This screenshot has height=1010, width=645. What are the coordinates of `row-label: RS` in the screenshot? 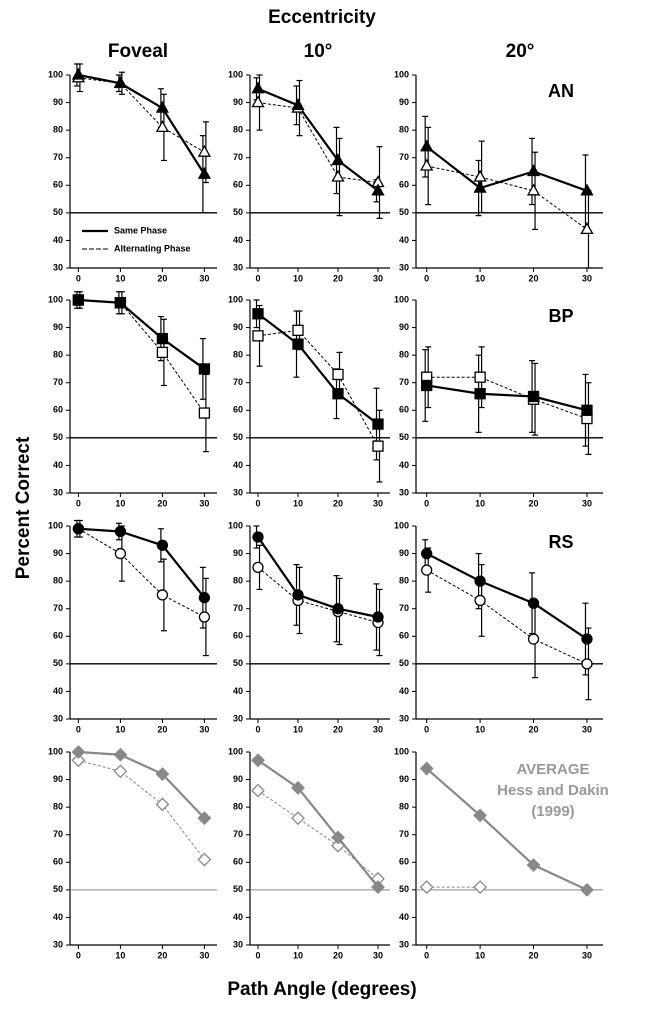 It's located at (560, 542).